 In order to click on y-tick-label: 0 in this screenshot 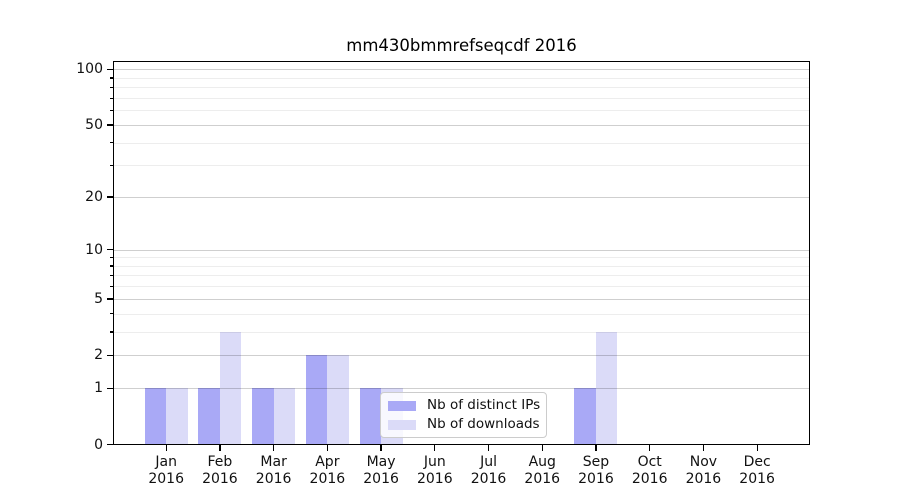, I will do `click(98, 444)`.